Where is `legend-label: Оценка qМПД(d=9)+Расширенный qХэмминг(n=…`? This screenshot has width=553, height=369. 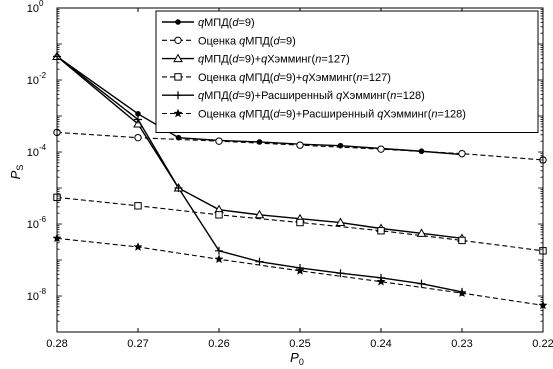 legend-label: Оценка qМПД(d=9)+Расширенный qХэмминг(n=… is located at coordinates (332, 115).